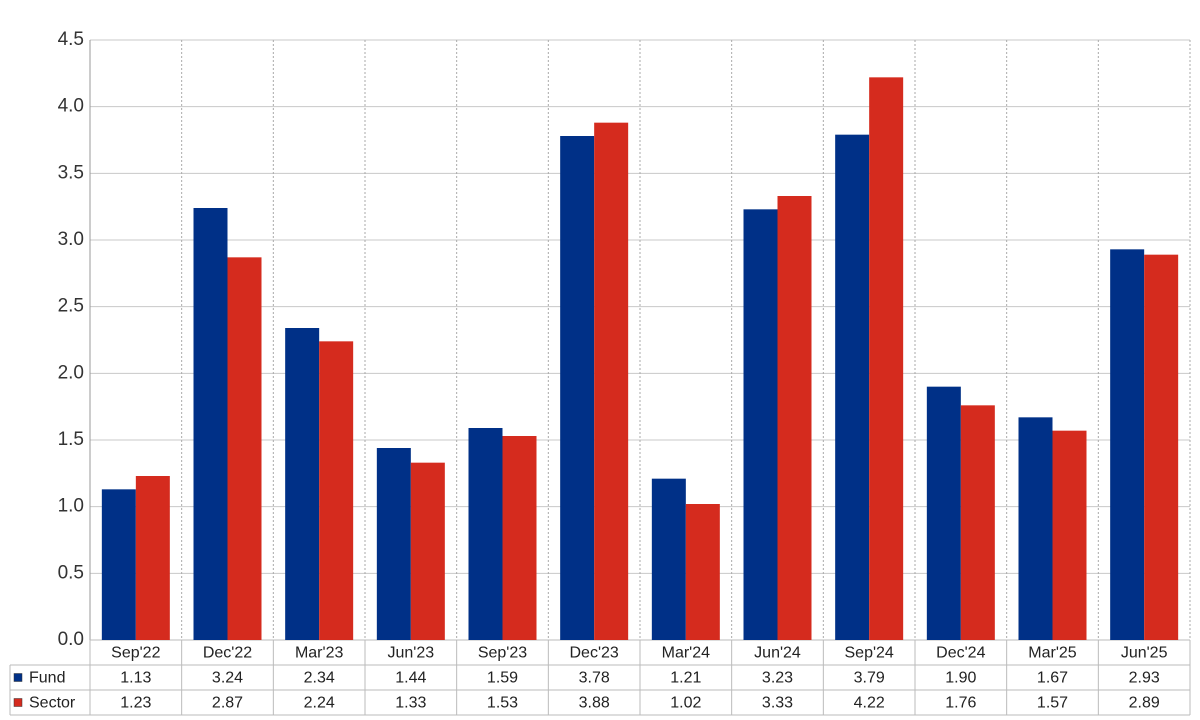 The height and width of the screenshot is (720, 1200). Describe the element at coordinates (869, 678) in the screenshot. I see `table-value: 3.79` at that location.